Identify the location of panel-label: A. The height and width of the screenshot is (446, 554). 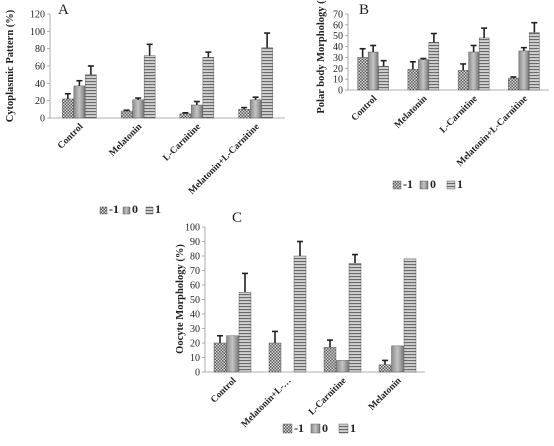
(63, 10).